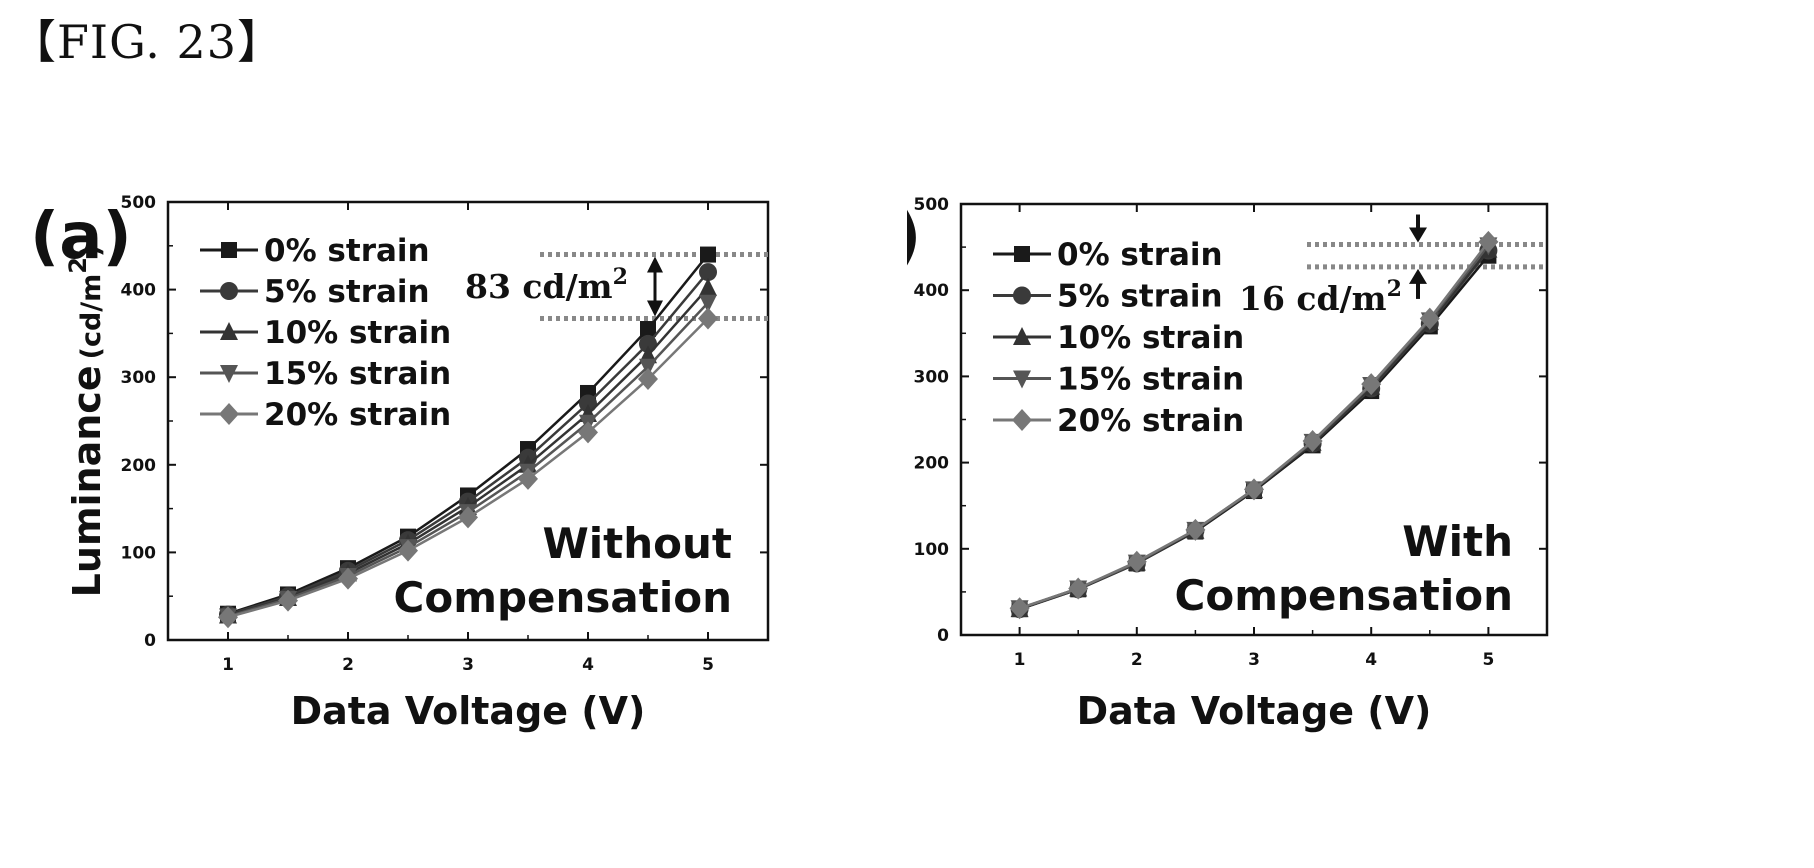 The height and width of the screenshot is (868, 1814). I want to click on annotation-arrow-down-head, so click(1418, 235).